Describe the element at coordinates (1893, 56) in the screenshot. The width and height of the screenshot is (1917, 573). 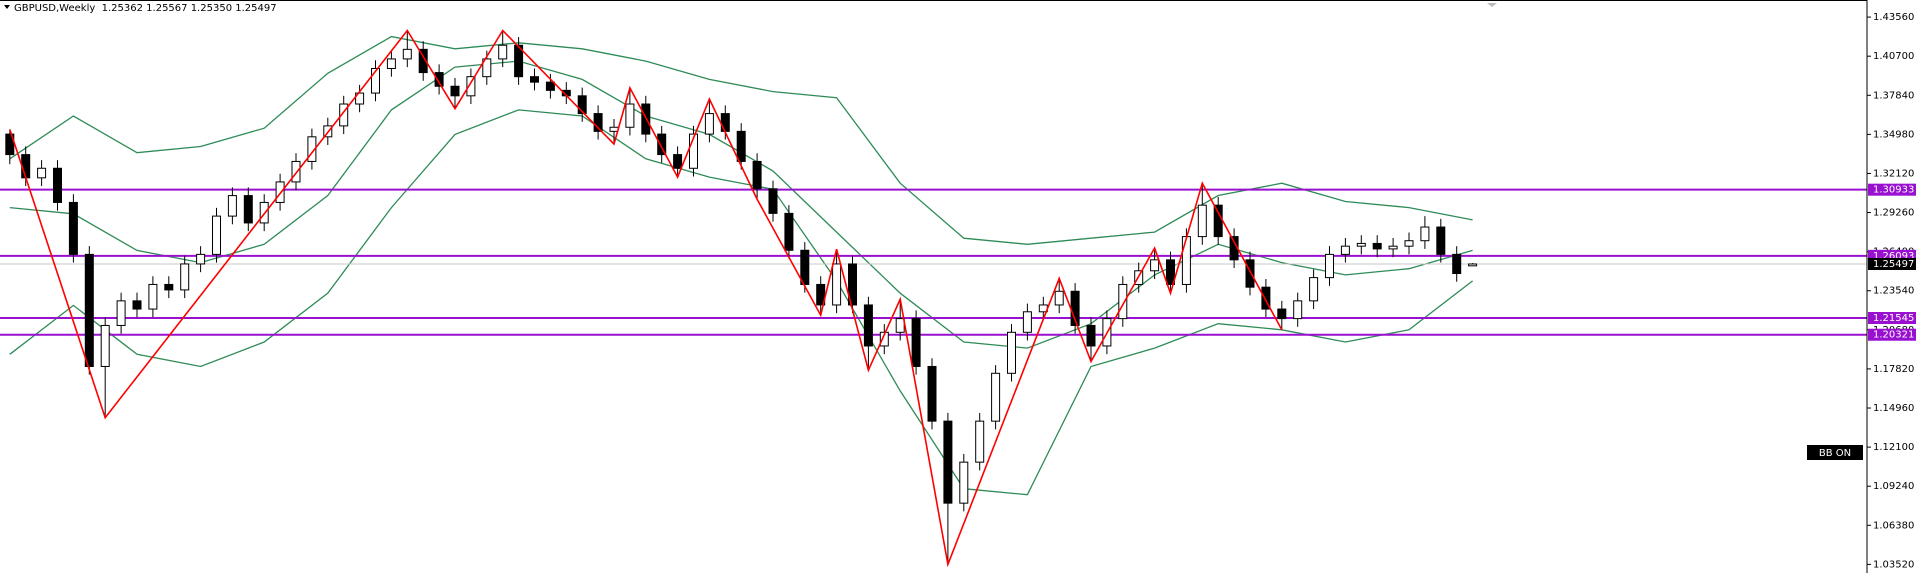
I see `y-tick-label: 1.40700` at that location.